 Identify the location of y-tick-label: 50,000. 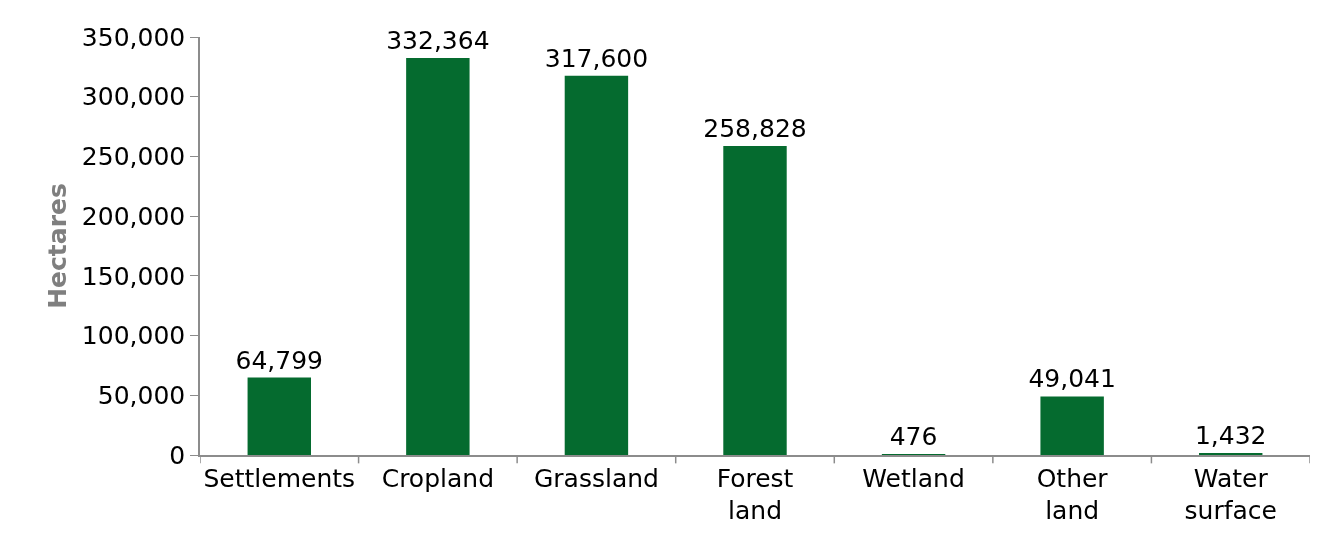
(141, 396).